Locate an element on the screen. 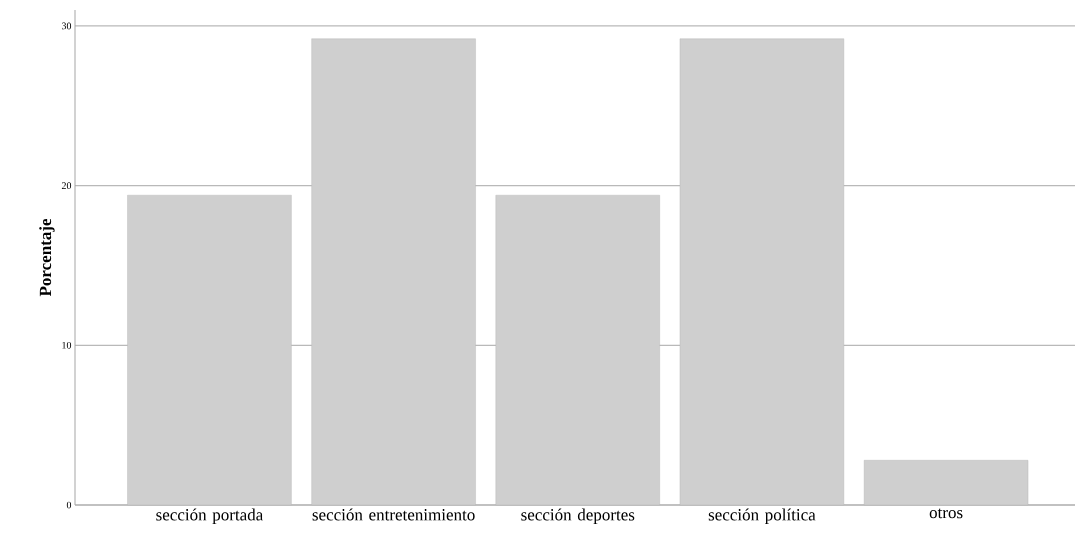 The height and width of the screenshot is (554, 1075). y-tick-label: 20 is located at coordinates (66, 186).